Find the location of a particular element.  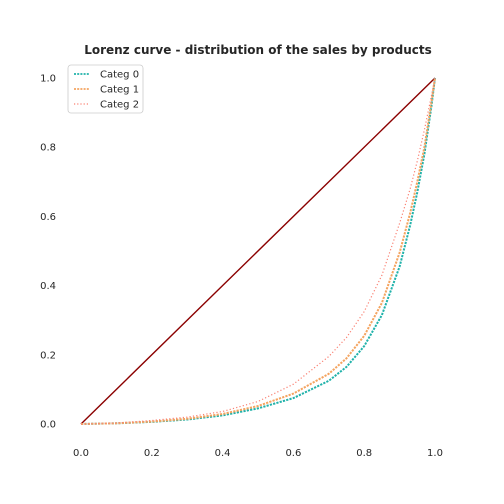

x-tick-label: 0.6 is located at coordinates (293, 453).